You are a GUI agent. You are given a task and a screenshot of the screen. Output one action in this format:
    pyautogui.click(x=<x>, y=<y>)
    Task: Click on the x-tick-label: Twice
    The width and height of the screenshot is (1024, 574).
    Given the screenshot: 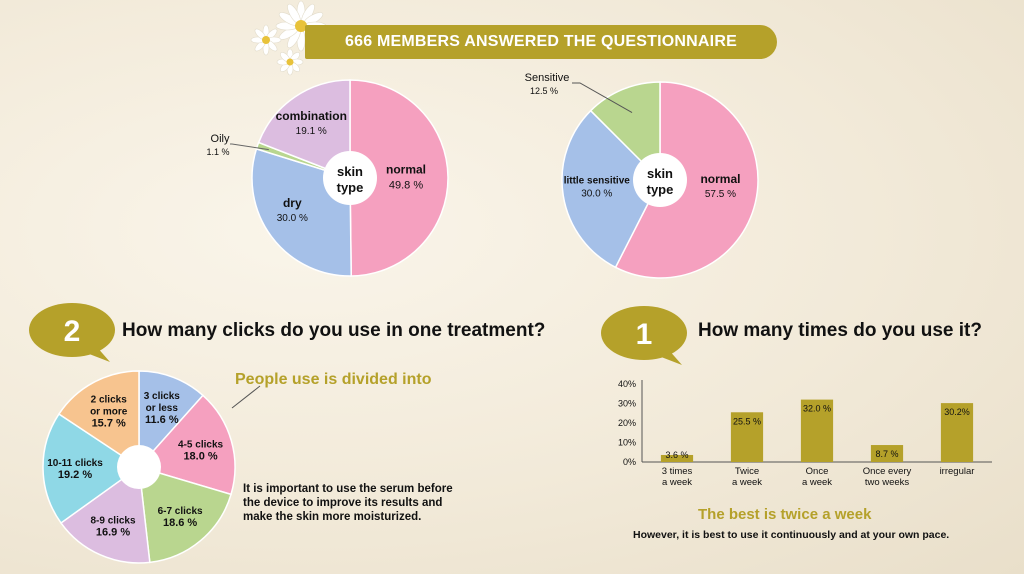 What is the action you would take?
    pyautogui.click(x=747, y=471)
    